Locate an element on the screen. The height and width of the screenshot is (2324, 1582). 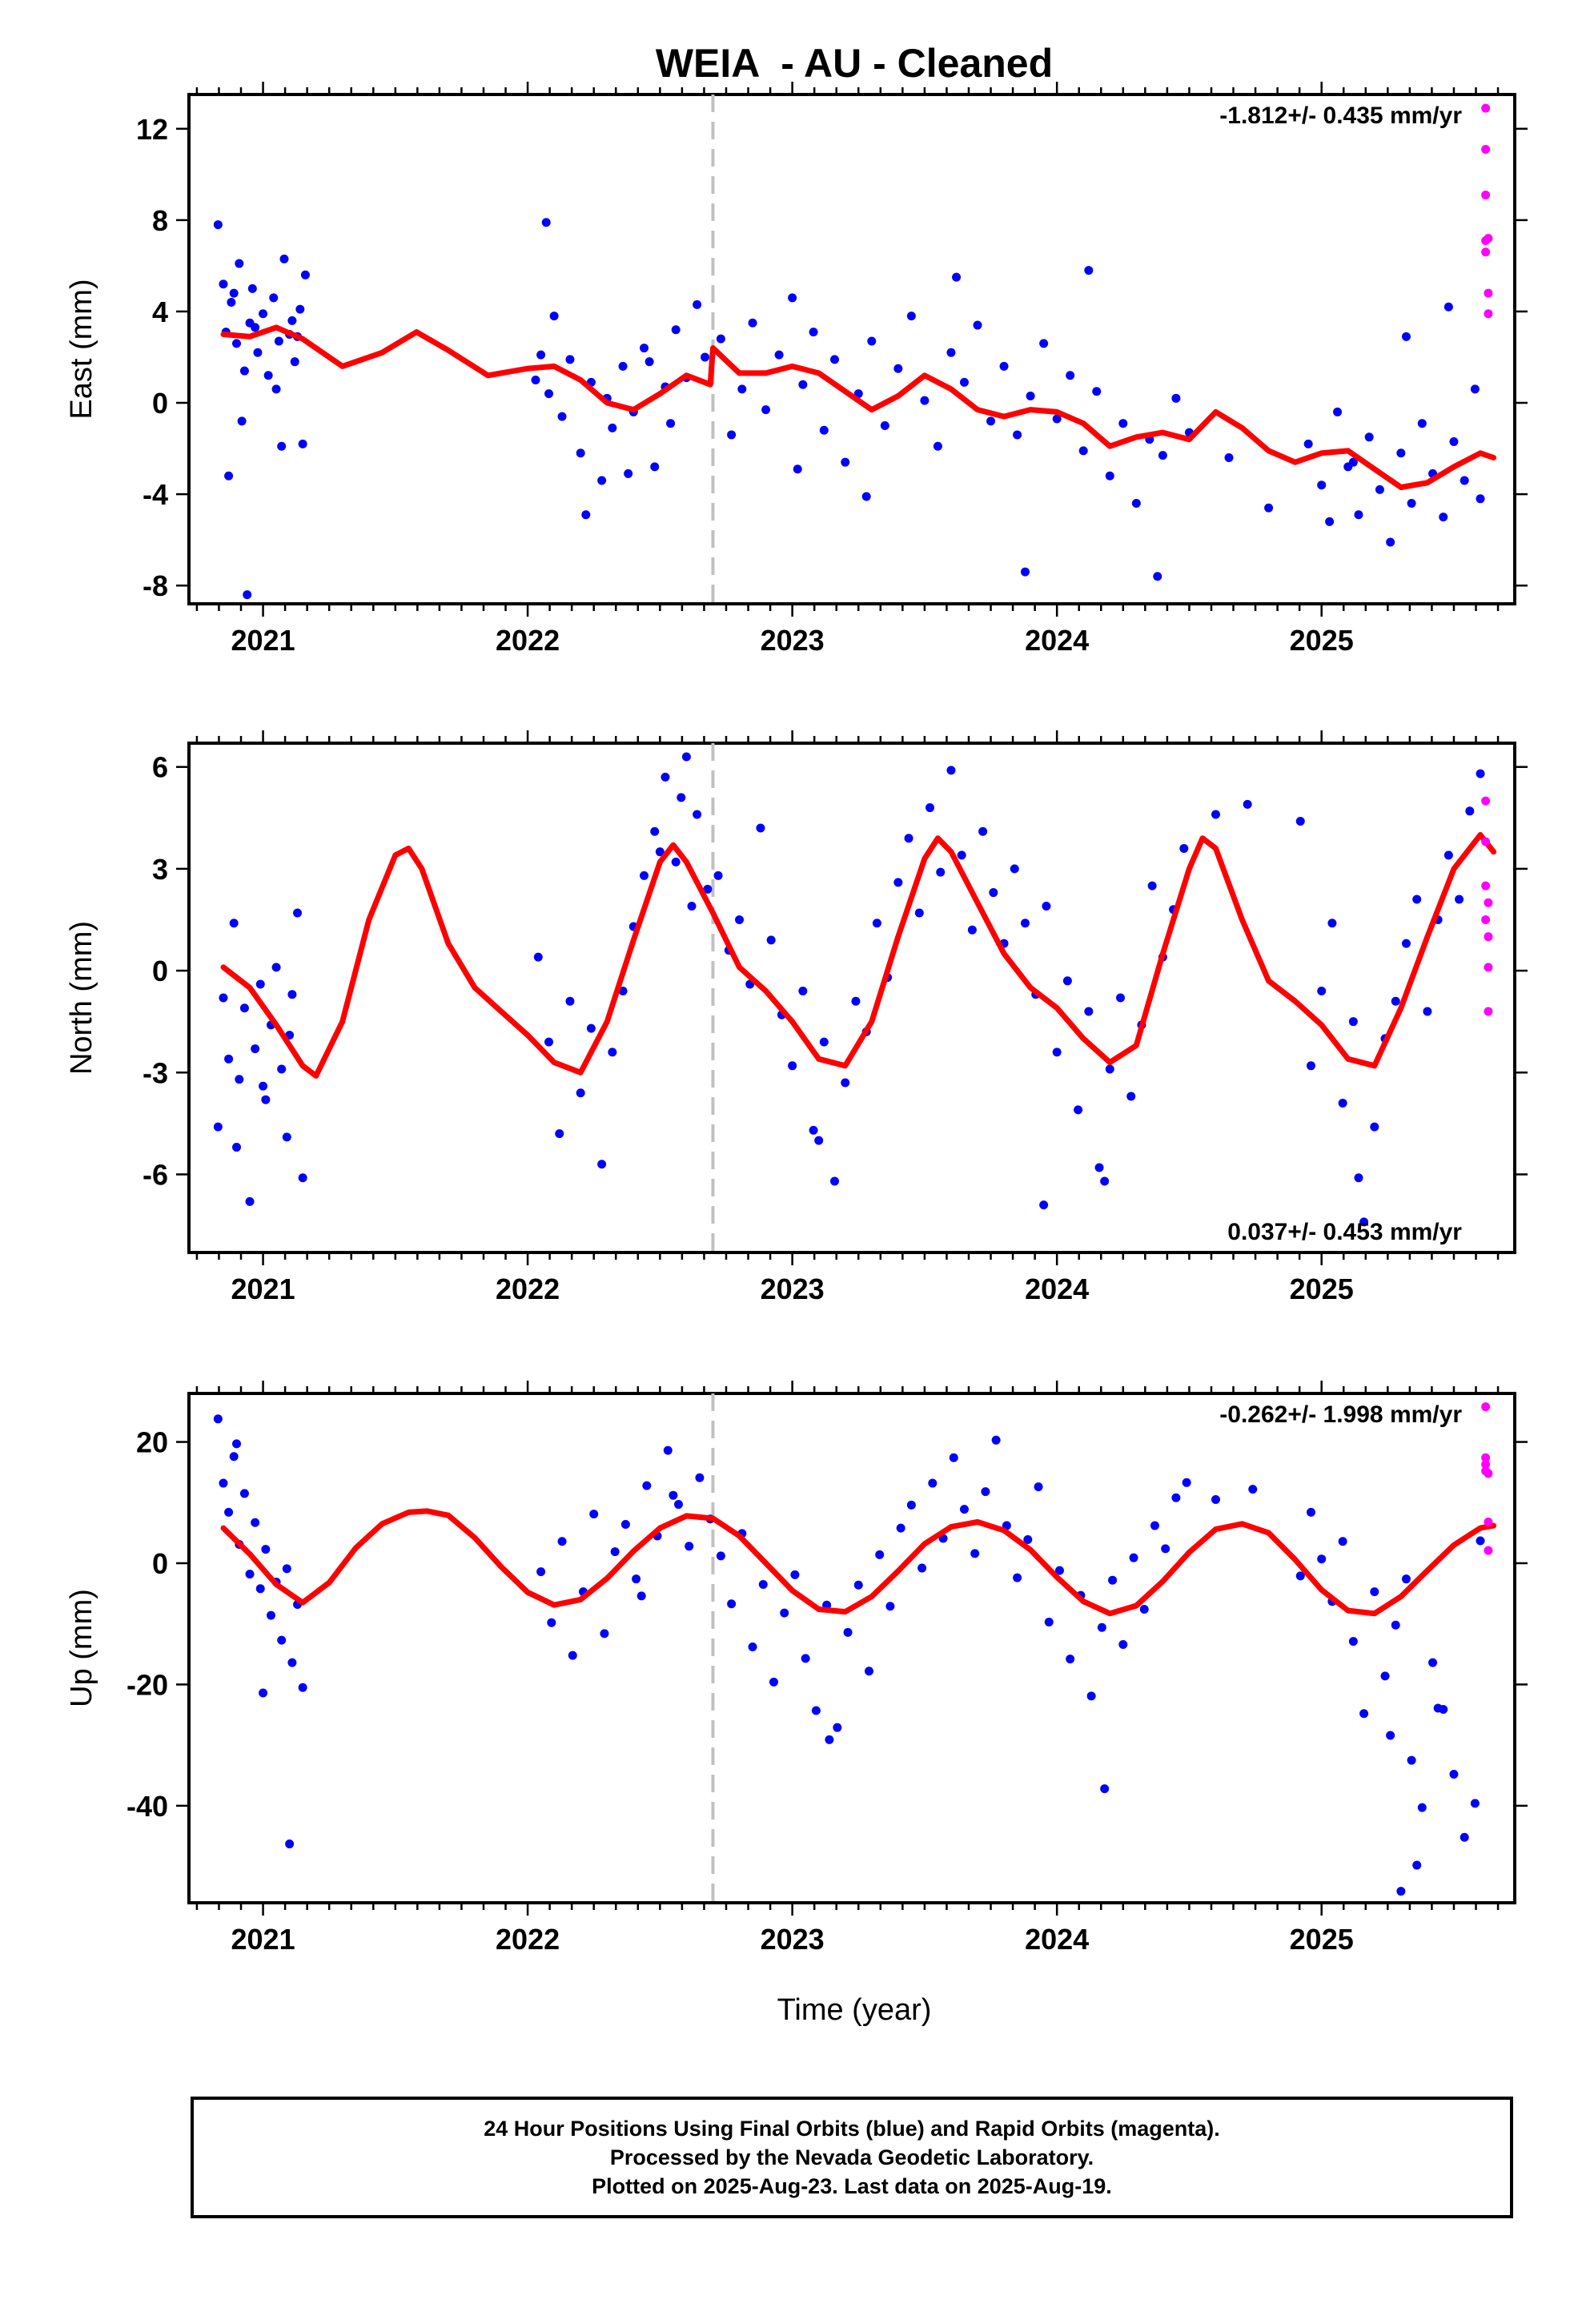
east-rapid-orbit-point is located at coordinates (1486, 149).